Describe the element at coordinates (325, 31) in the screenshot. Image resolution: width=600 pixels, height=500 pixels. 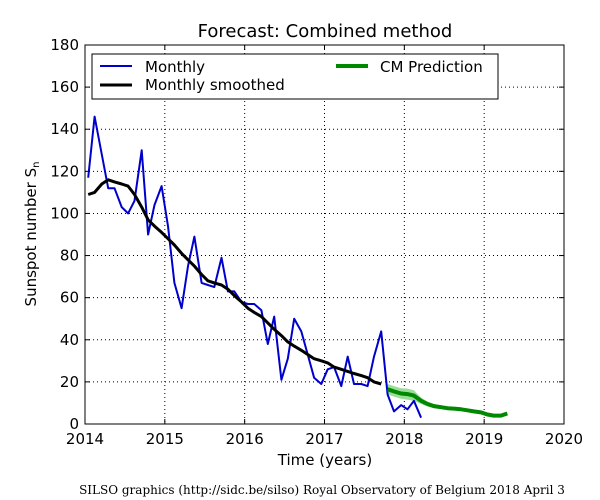
I see `chart-title: Forecast: Combined method` at that location.